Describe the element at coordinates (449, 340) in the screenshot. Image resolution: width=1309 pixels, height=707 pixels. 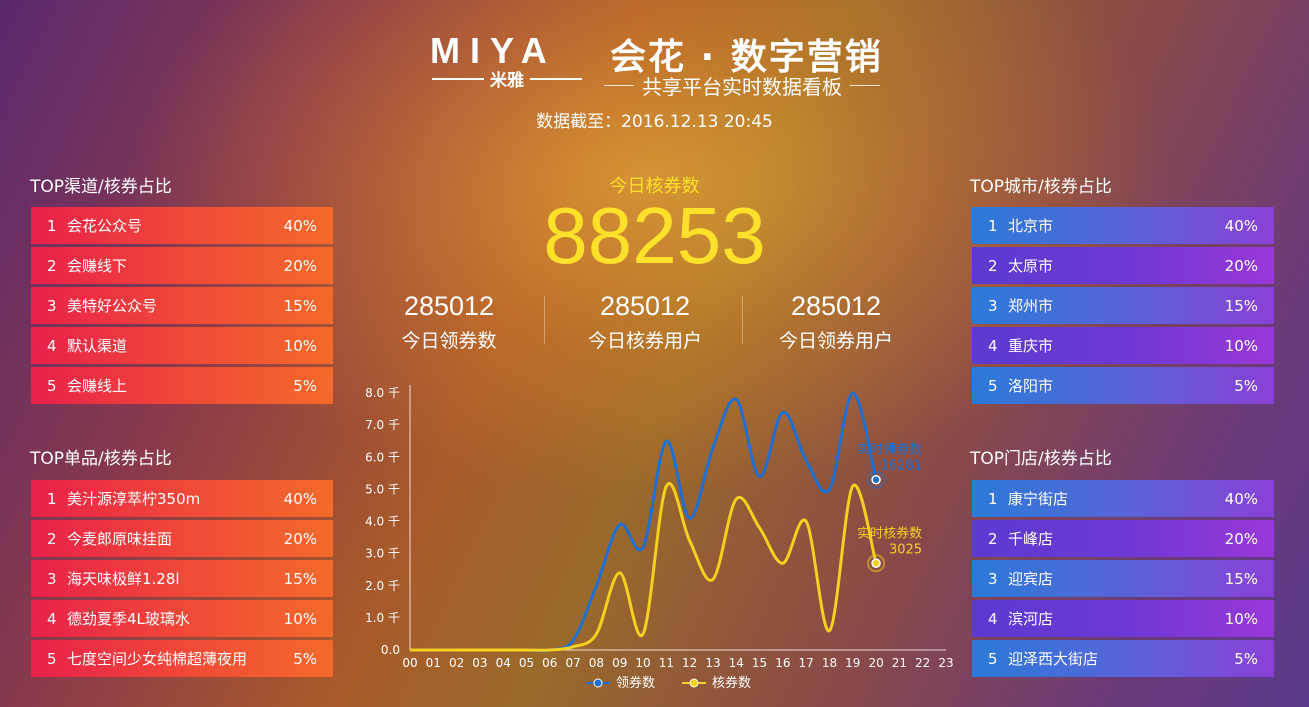
I see `stat-label: 今日领券数` at that location.